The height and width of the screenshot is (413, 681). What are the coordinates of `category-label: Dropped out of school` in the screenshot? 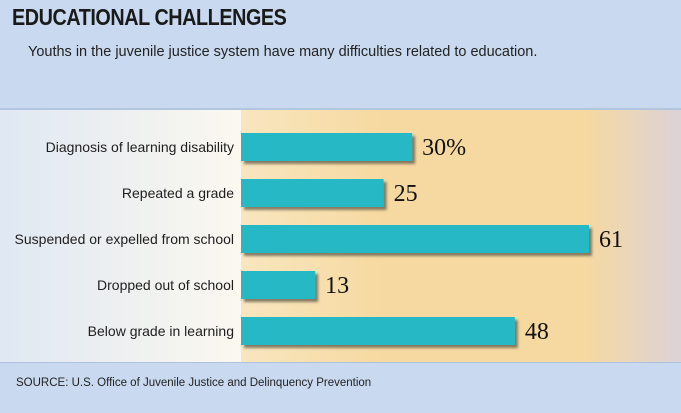 It's located at (165, 285).